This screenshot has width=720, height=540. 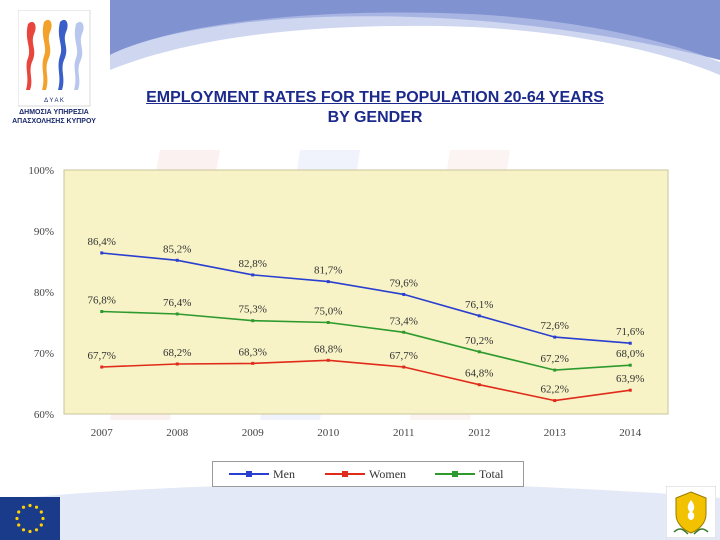 I want to click on data-label-total: 67,2%, so click(x=555, y=359).